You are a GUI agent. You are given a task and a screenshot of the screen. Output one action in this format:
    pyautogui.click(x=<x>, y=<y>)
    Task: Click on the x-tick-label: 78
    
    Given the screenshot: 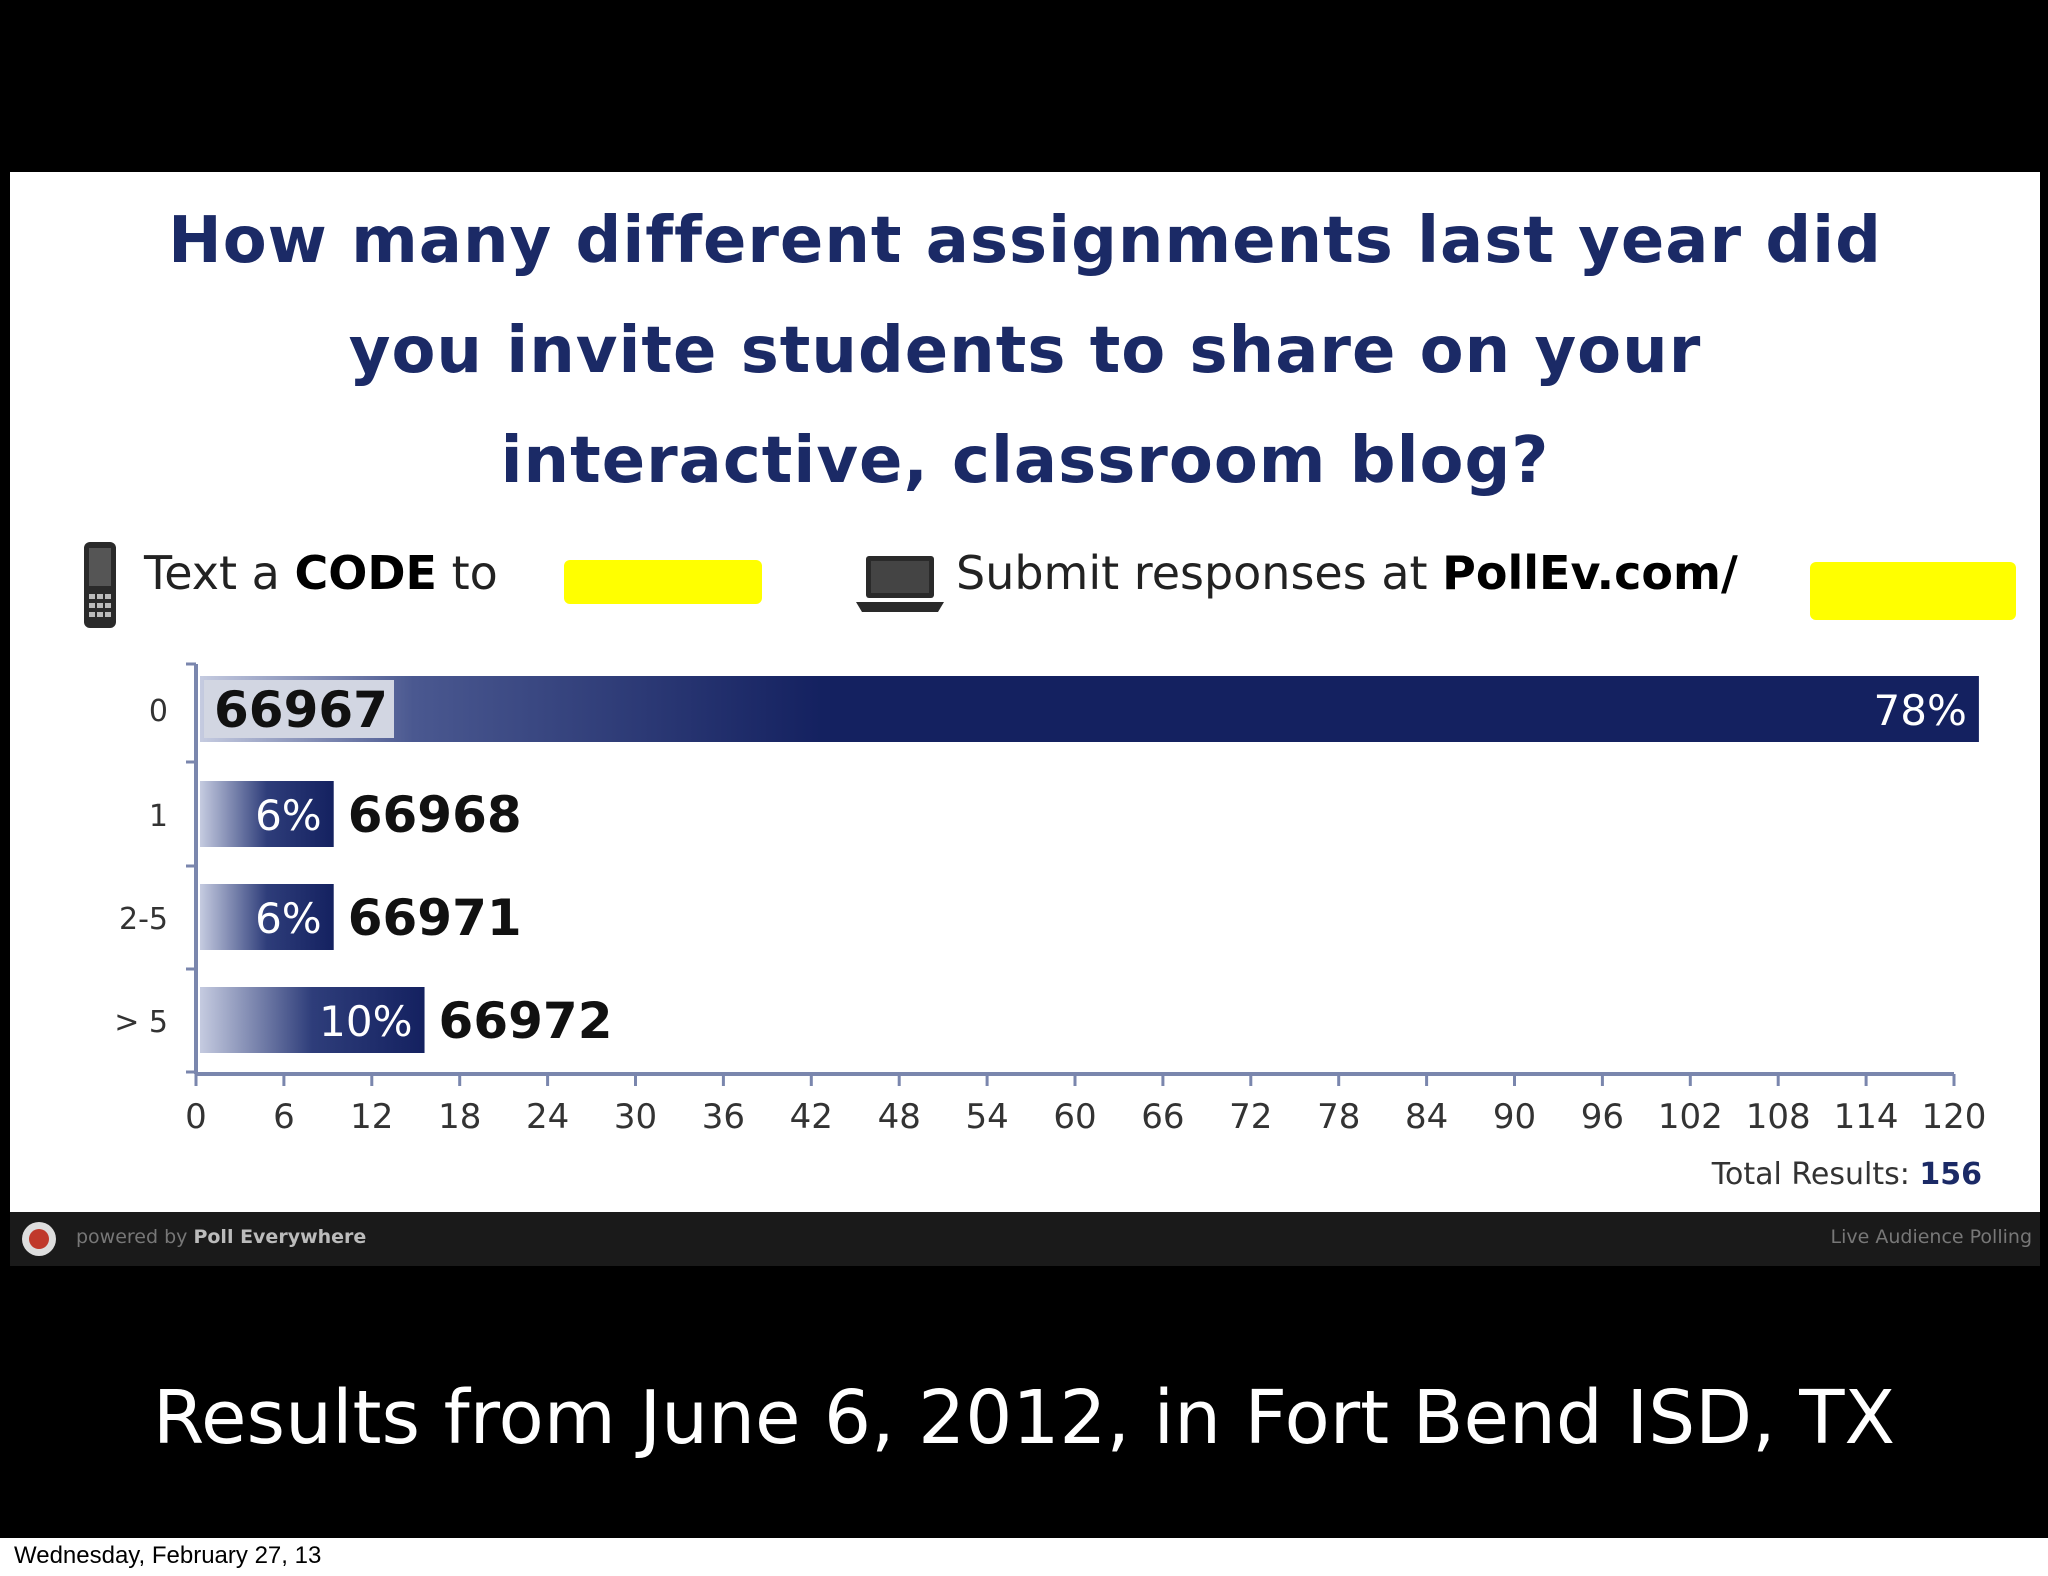 What is the action you would take?
    pyautogui.click(x=1338, y=1117)
    